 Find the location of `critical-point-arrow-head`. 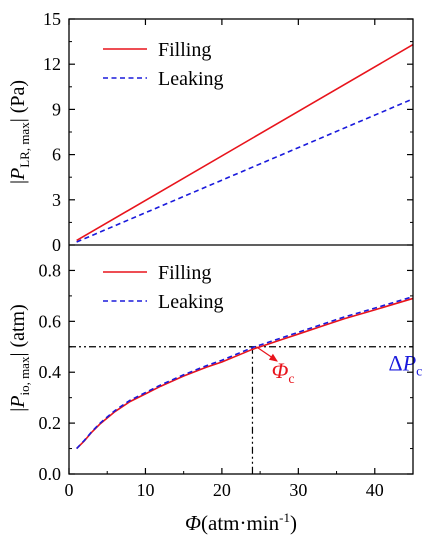

critical-point-arrow-head is located at coordinates (273, 357).